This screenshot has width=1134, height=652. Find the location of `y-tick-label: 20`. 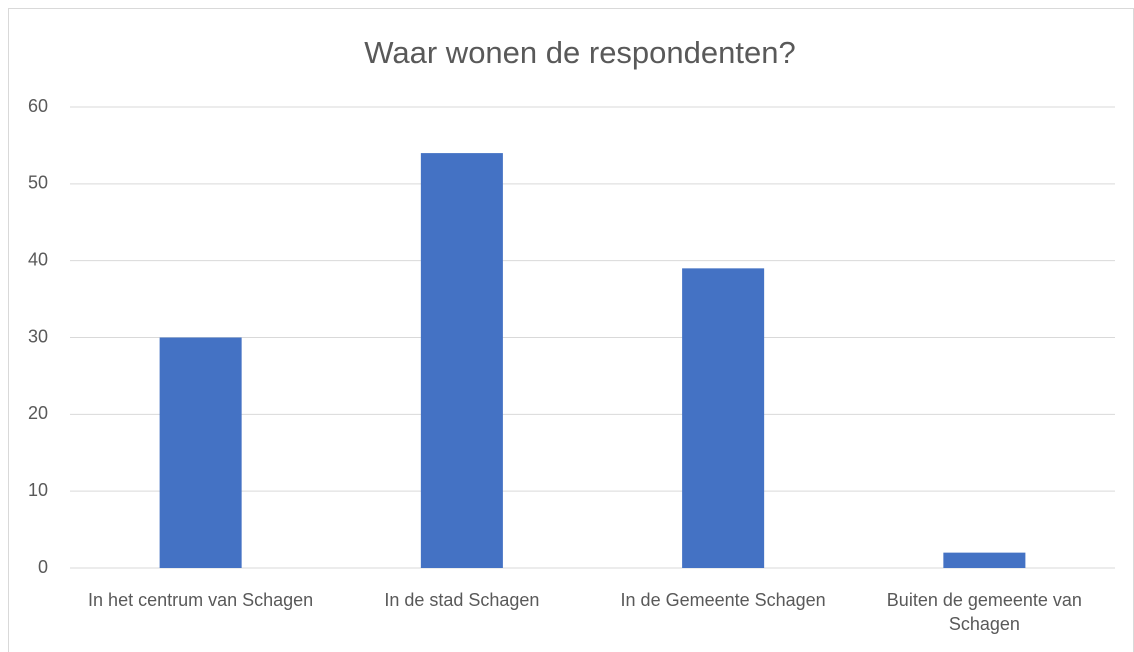

y-tick-label: 20 is located at coordinates (38, 413).